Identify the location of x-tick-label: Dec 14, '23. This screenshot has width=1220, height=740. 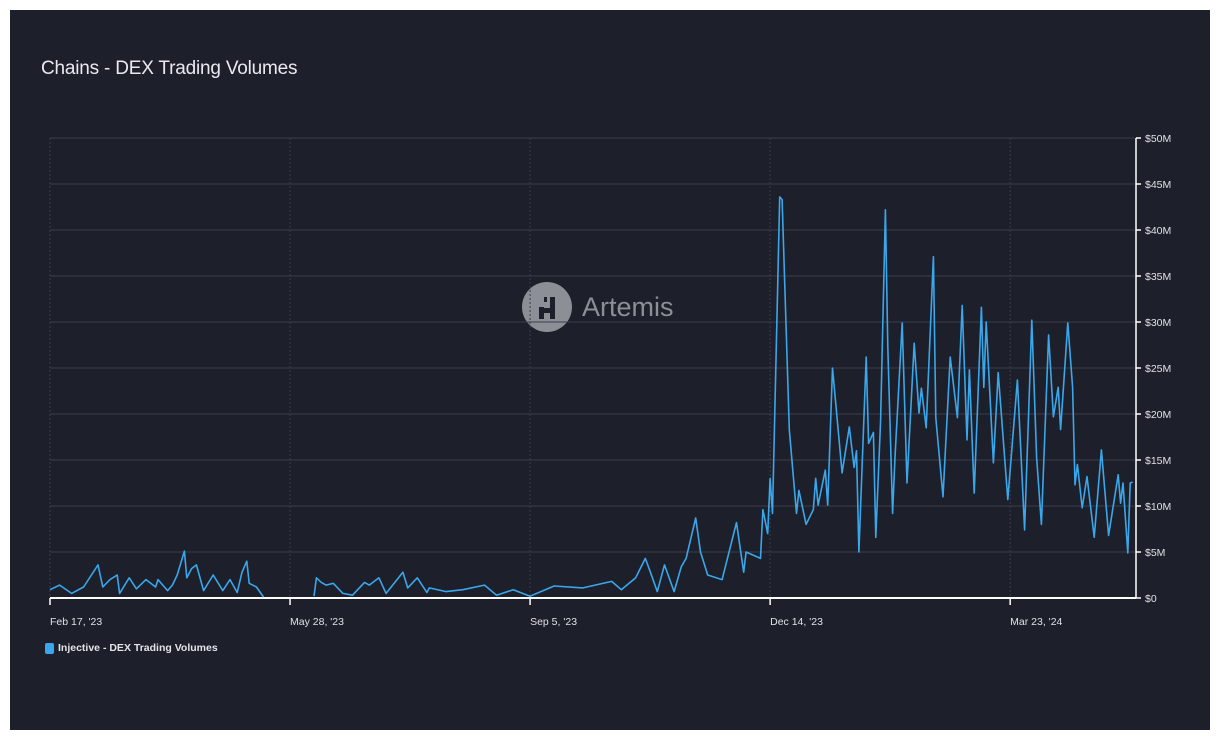
(796, 622).